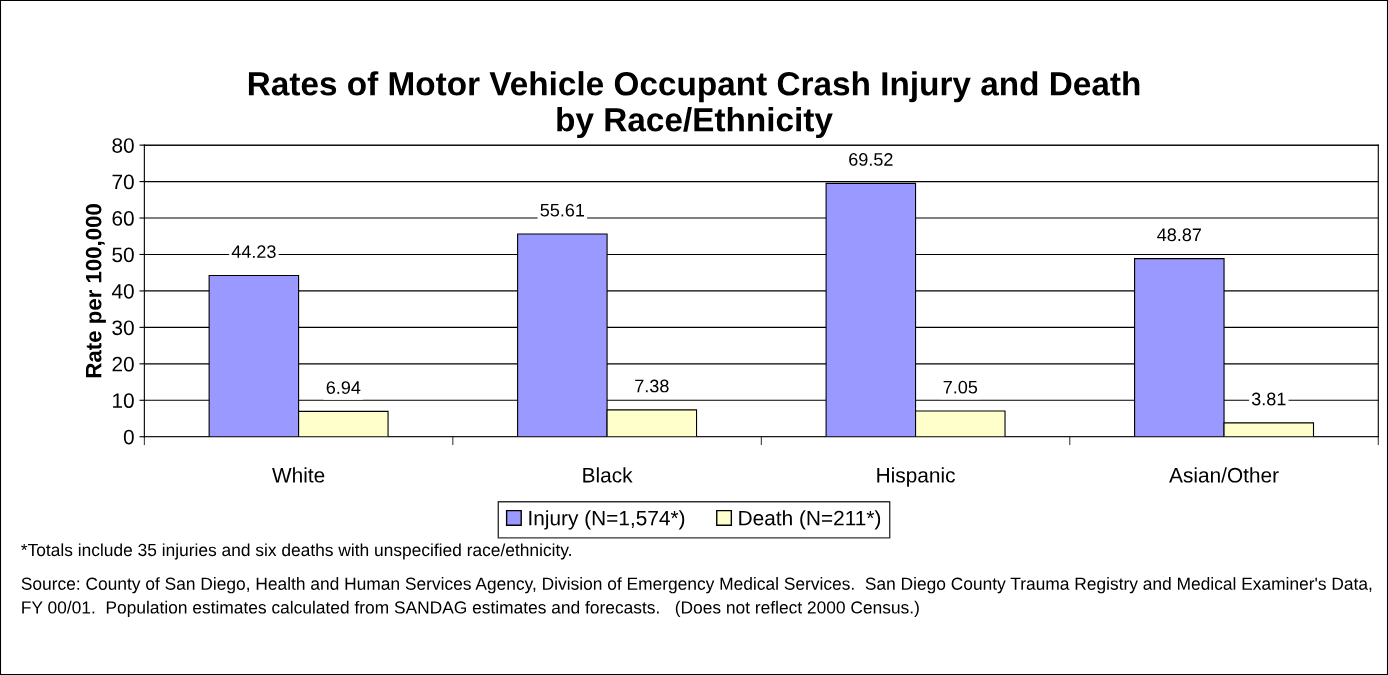 This screenshot has width=1388, height=675. I want to click on x-tick-label: Asian/Other, so click(1224, 475).